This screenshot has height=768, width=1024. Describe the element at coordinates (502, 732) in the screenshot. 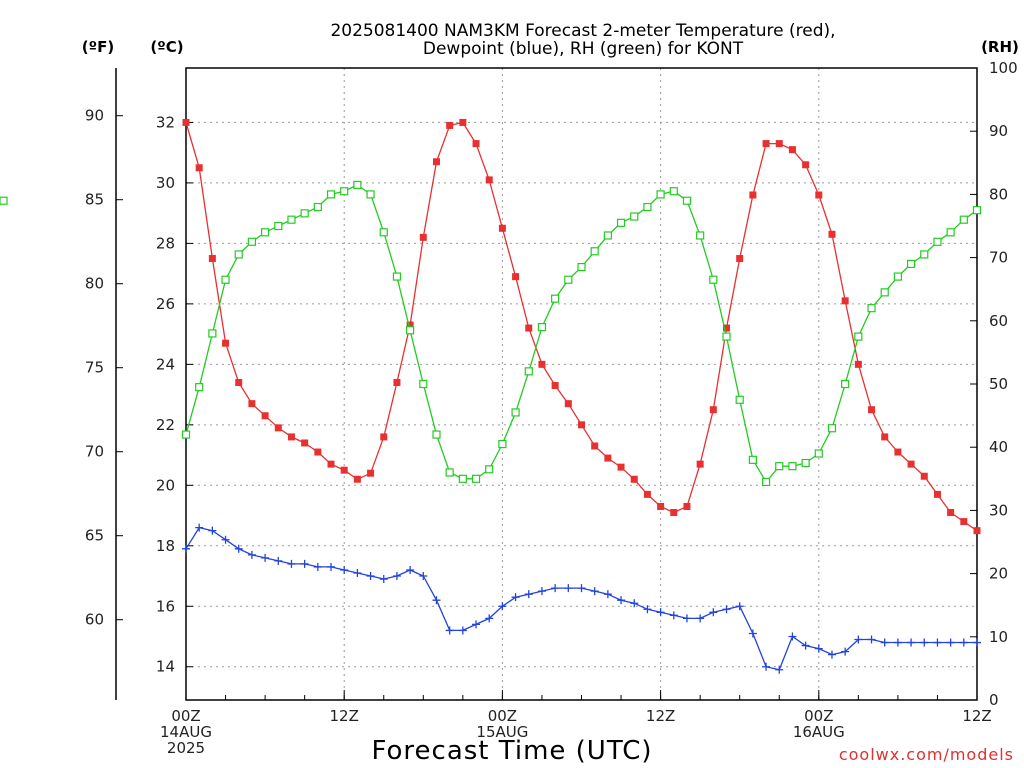

I see `x-tick-label: 15AUG` at that location.